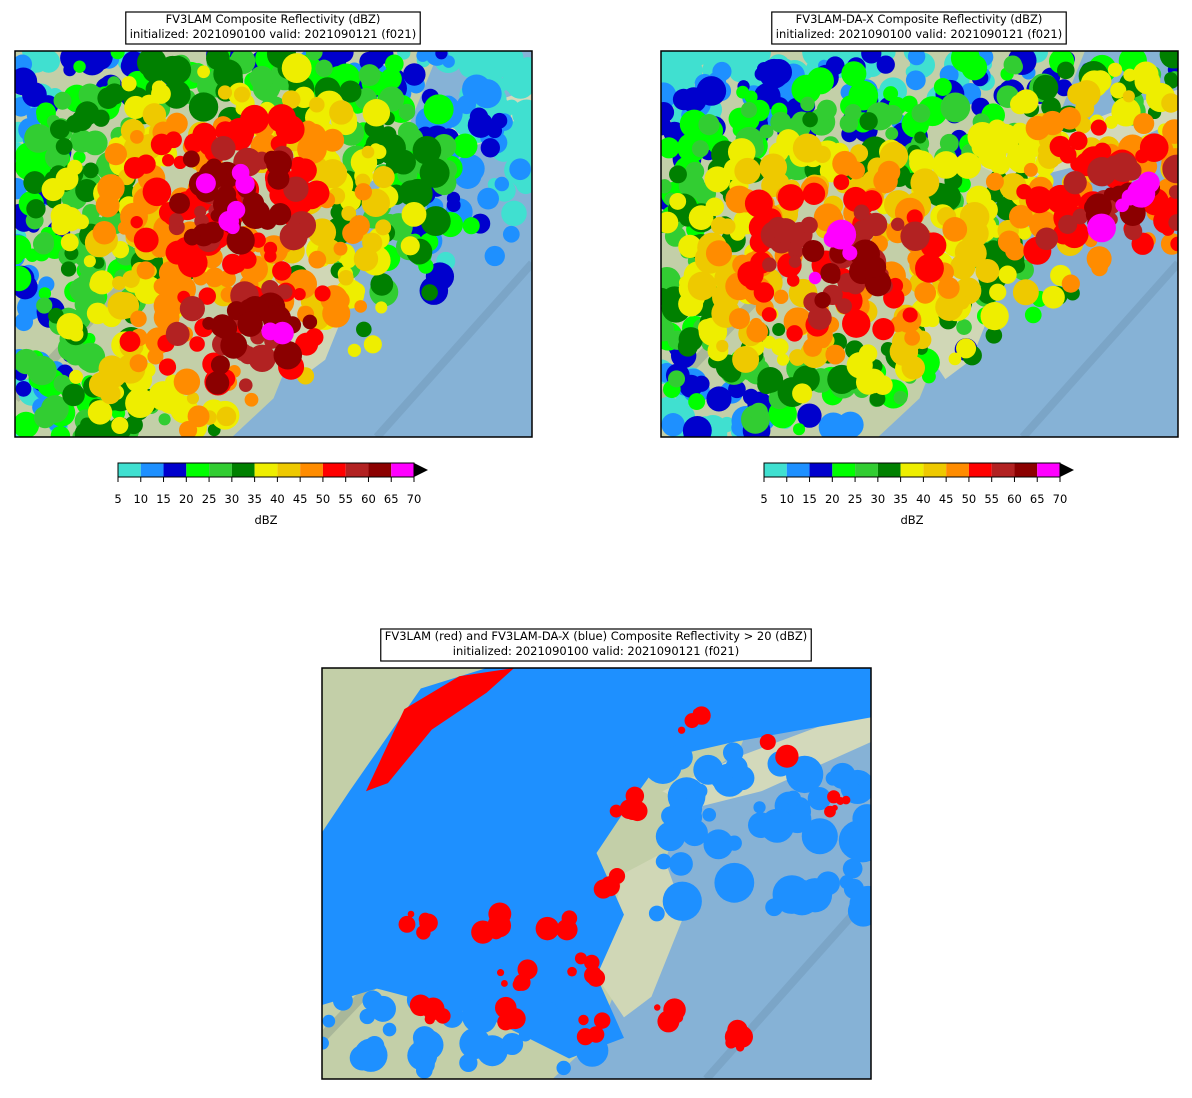 The height and width of the screenshot is (1098, 1192). I want to click on colorbar-tick-label: 35, so click(900, 499).